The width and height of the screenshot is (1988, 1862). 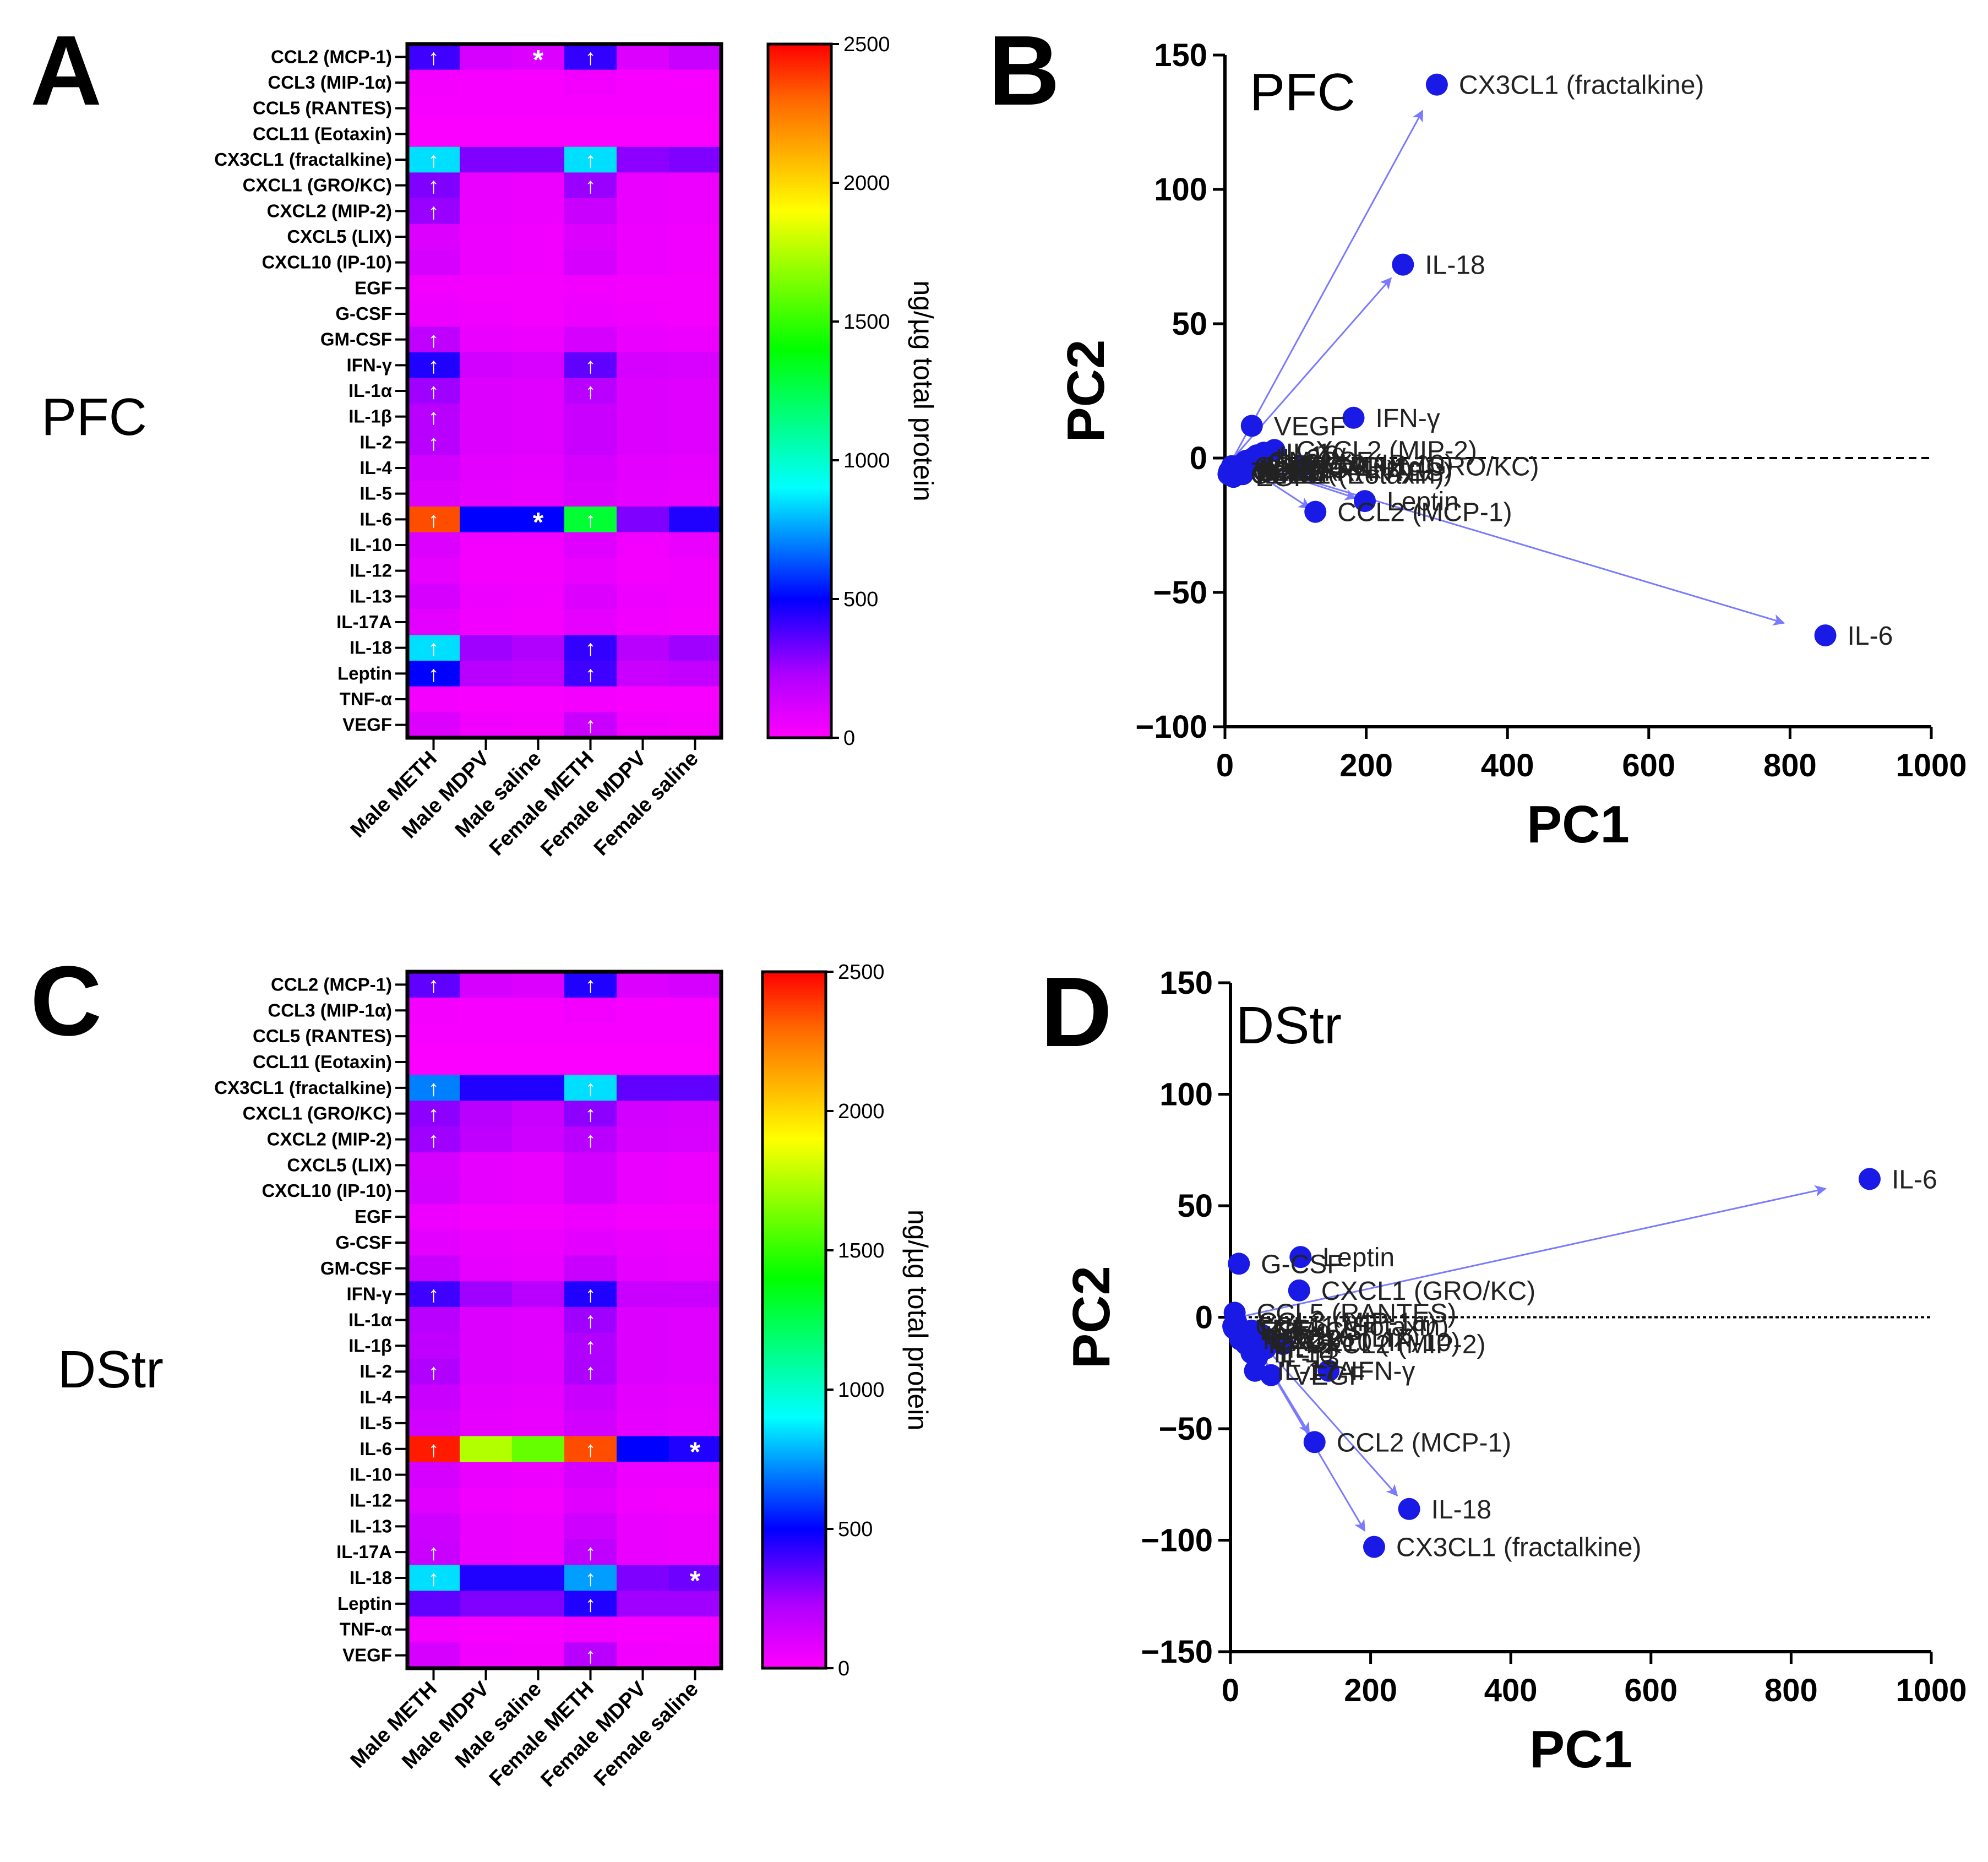 I want to click on heatmap-cell-il-18-female-saline, so click(x=696, y=648).